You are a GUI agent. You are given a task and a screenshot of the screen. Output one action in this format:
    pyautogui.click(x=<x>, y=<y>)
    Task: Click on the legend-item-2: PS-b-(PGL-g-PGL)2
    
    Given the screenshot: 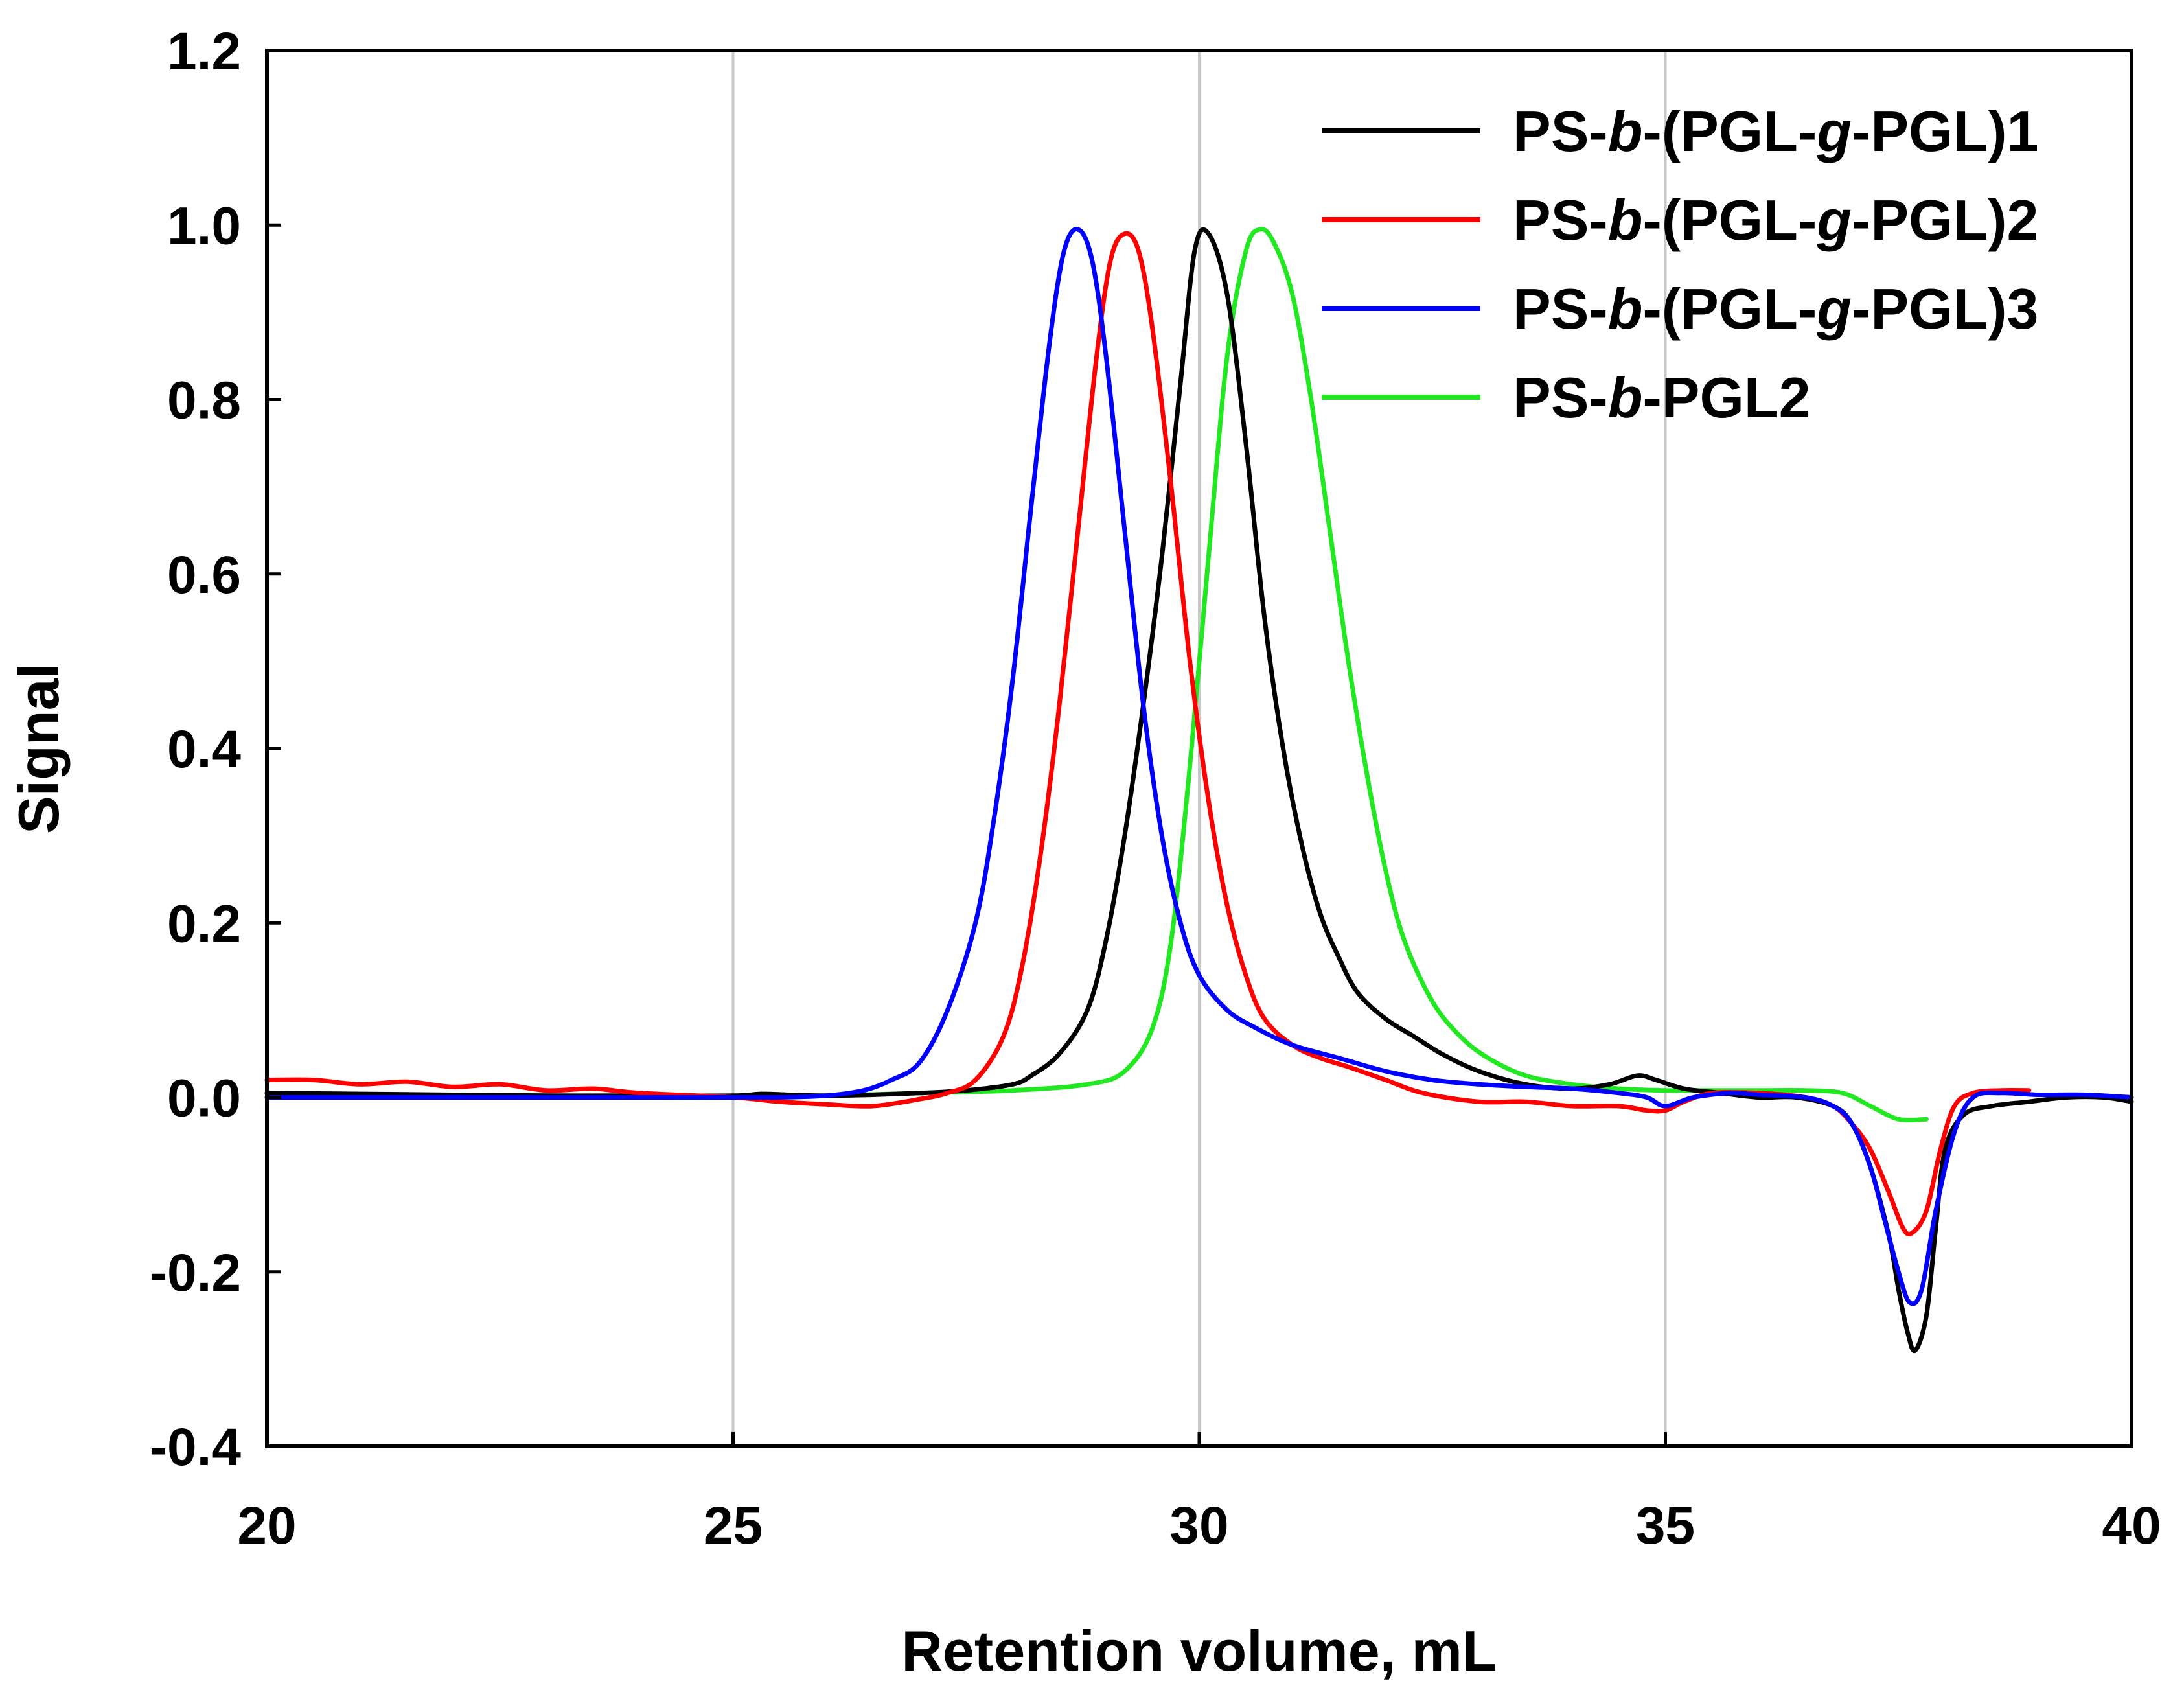 What is the action you would take?
    pyautogui.click(x=1680, y=220)
    